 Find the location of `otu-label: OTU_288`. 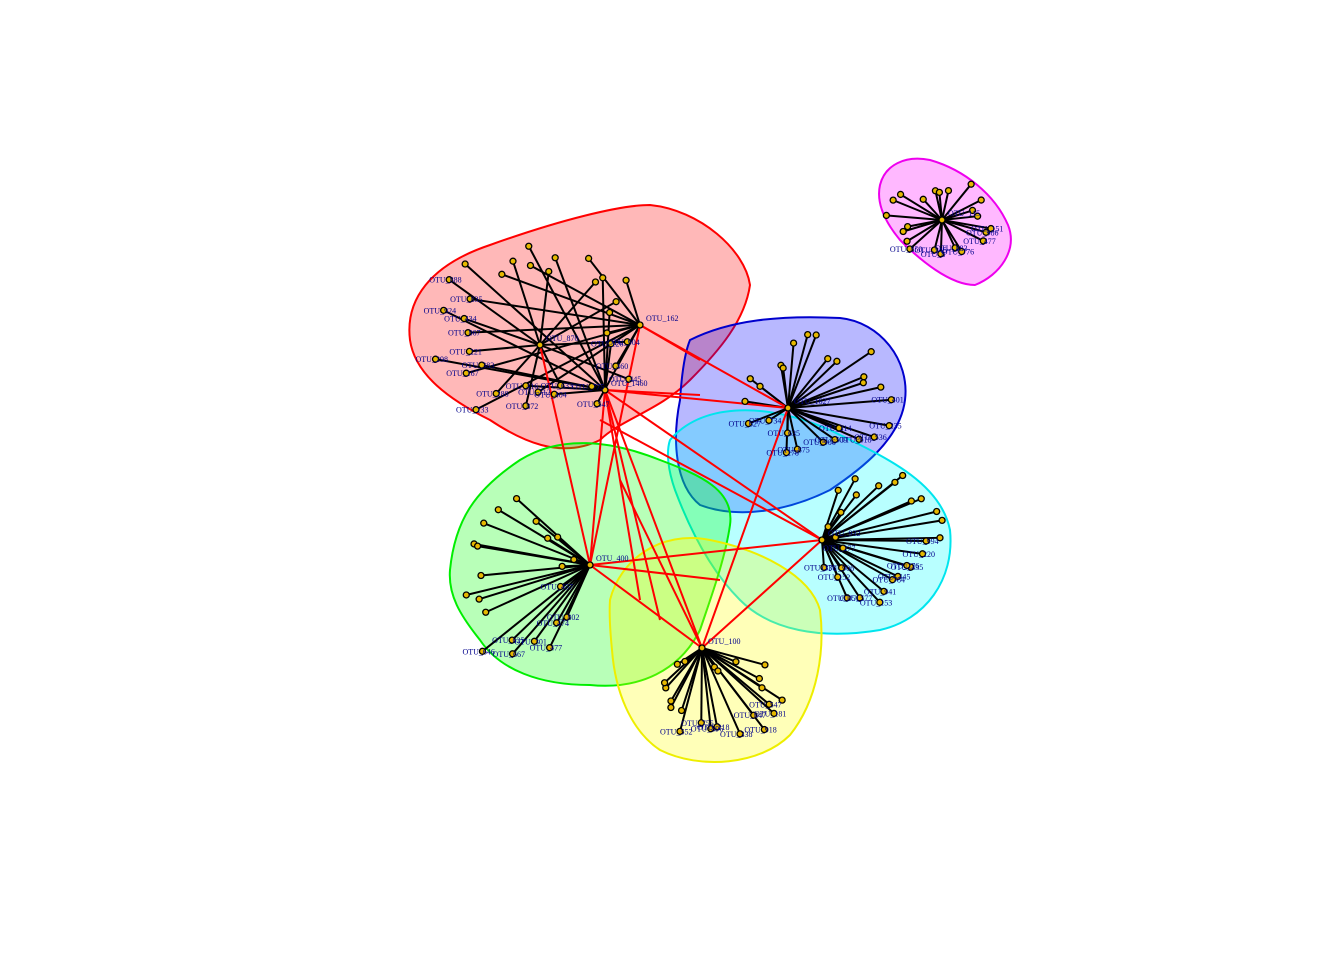

otu-label: OTU_288 is located at coordinates (492, 394).